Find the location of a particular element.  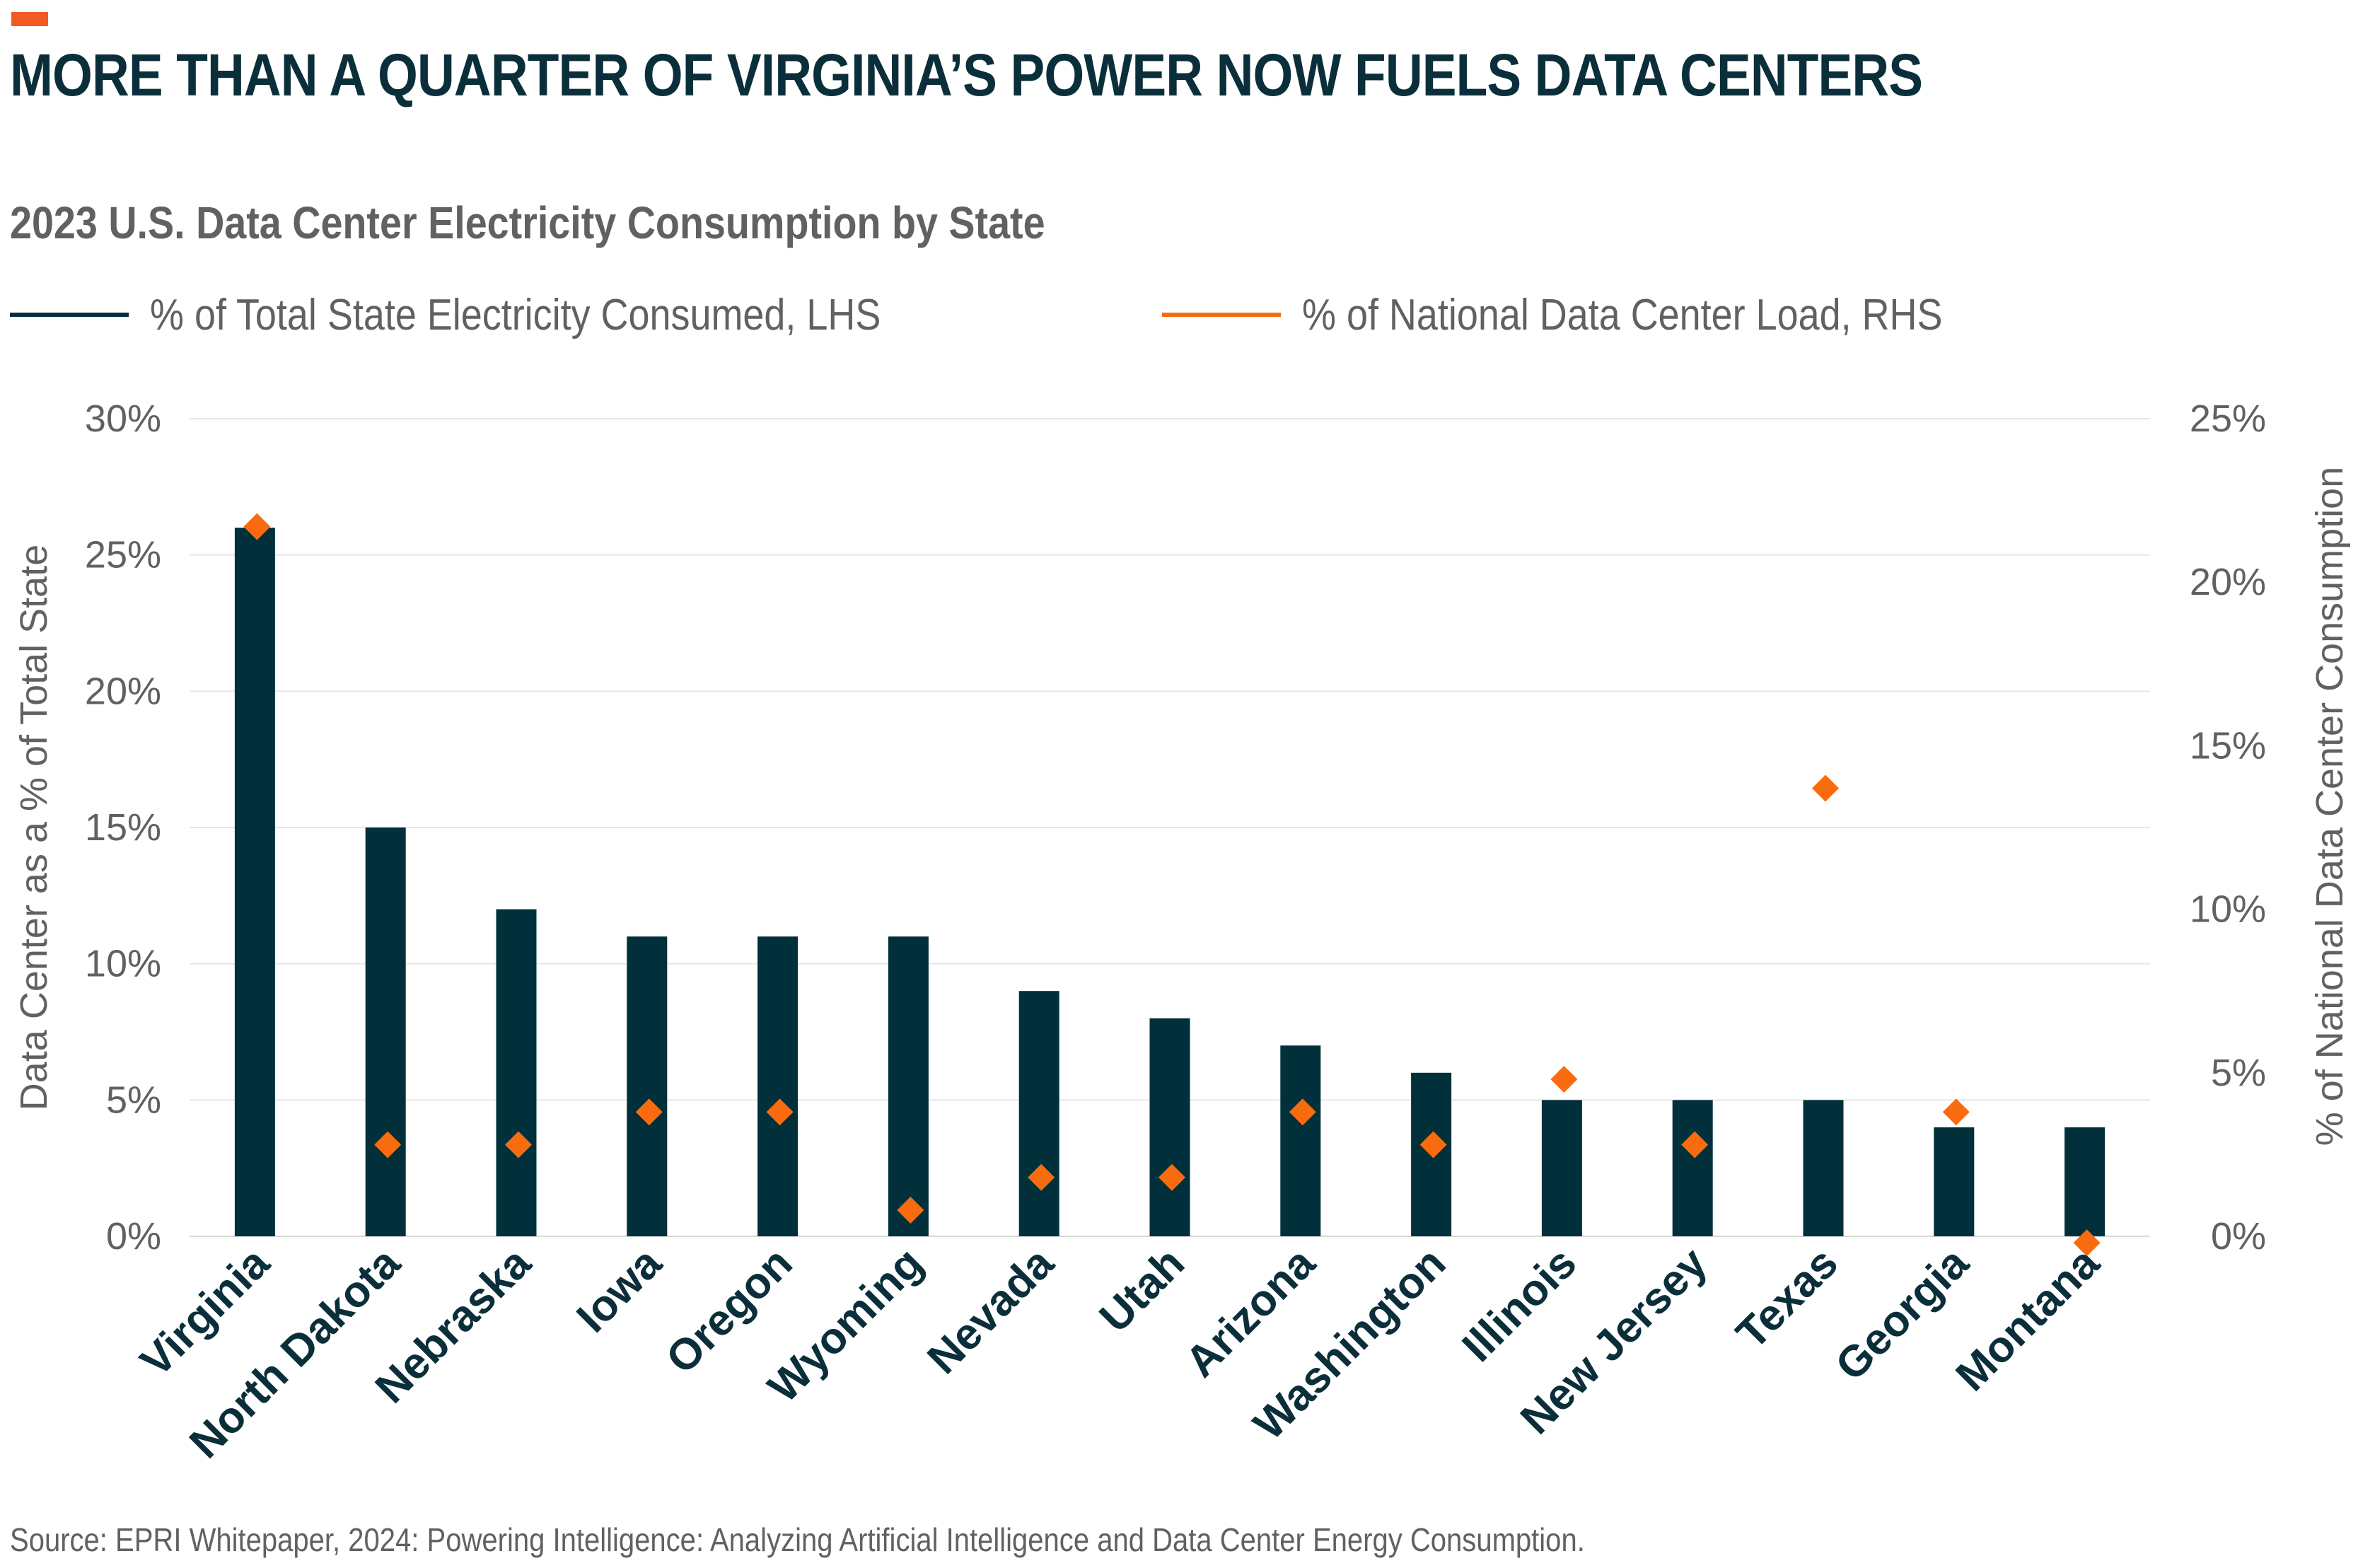

y-tick-label-left: 10% is located at coordinates (123, 964).